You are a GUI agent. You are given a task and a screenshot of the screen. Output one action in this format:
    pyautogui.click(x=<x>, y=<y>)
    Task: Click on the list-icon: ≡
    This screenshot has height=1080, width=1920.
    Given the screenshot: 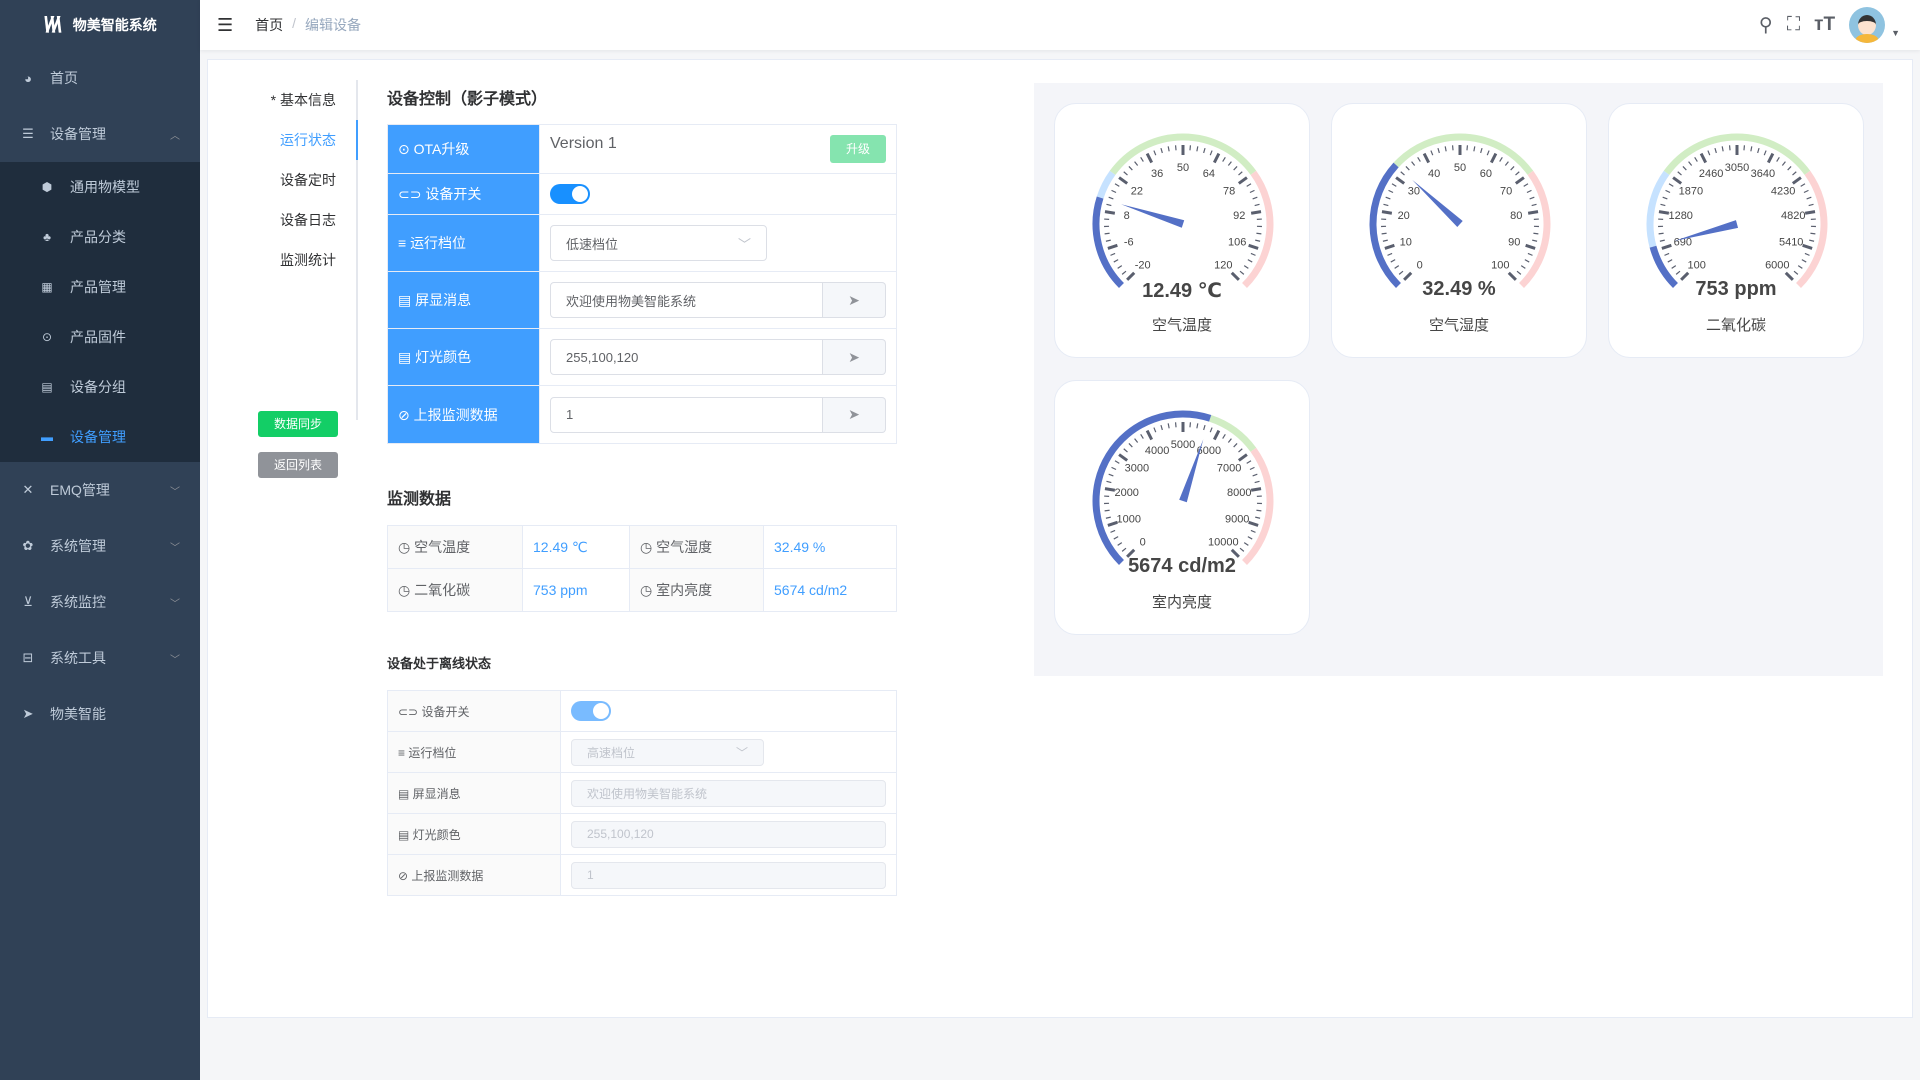 What is the action you would take?
    pyautogui.click(x=403, y=752)
    